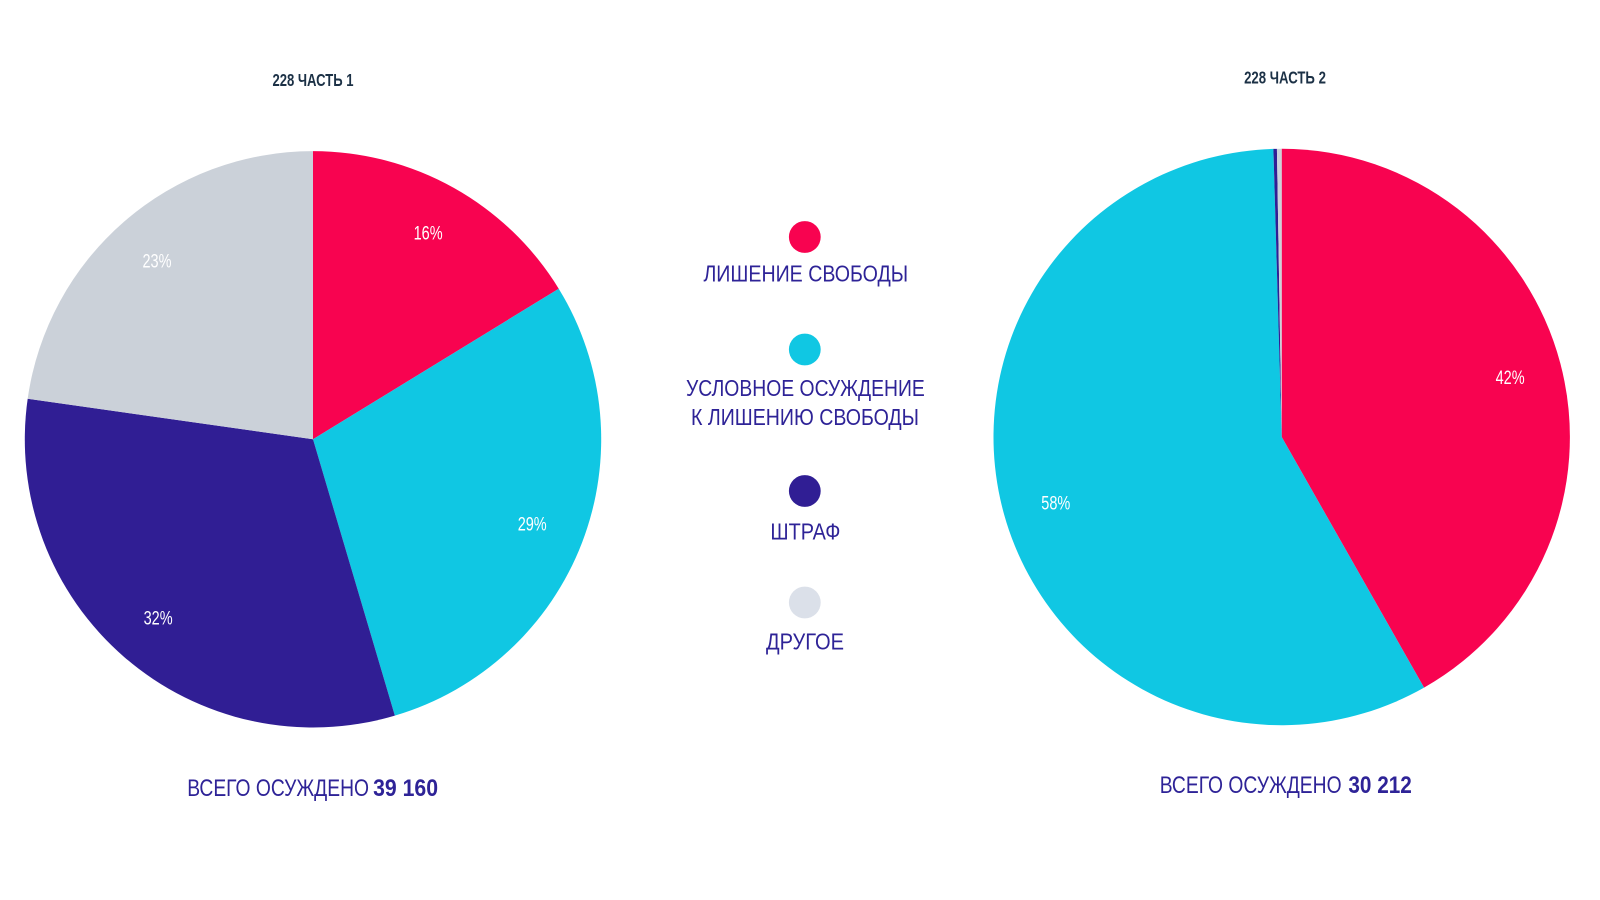  Describe the element at coordinates (532, 524) in the screenshot. I see `svg-text: 29%` at that location.